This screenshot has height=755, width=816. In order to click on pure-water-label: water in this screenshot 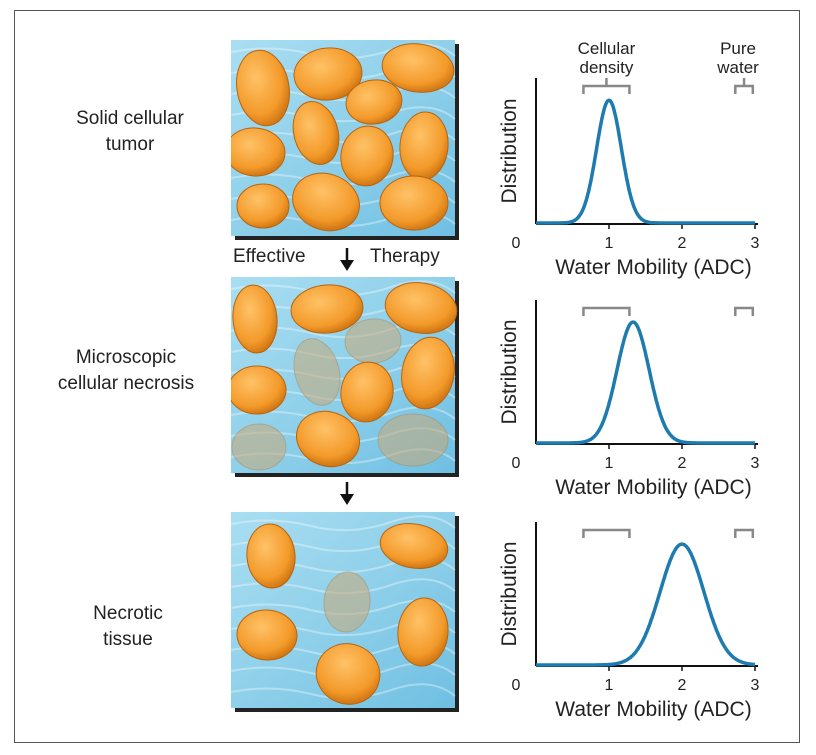, I will do `click(737, 67)`.